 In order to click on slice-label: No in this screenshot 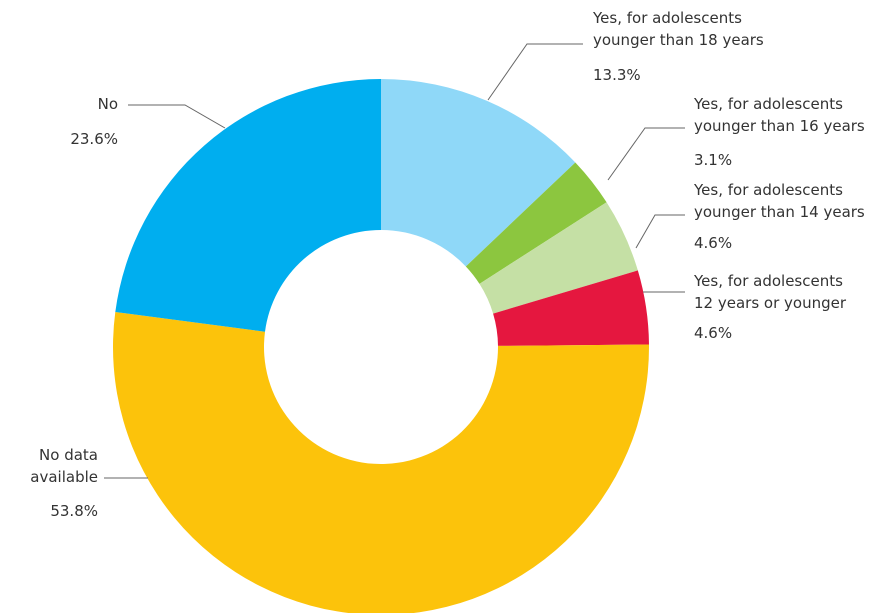, I will do `click(107, 104)`.